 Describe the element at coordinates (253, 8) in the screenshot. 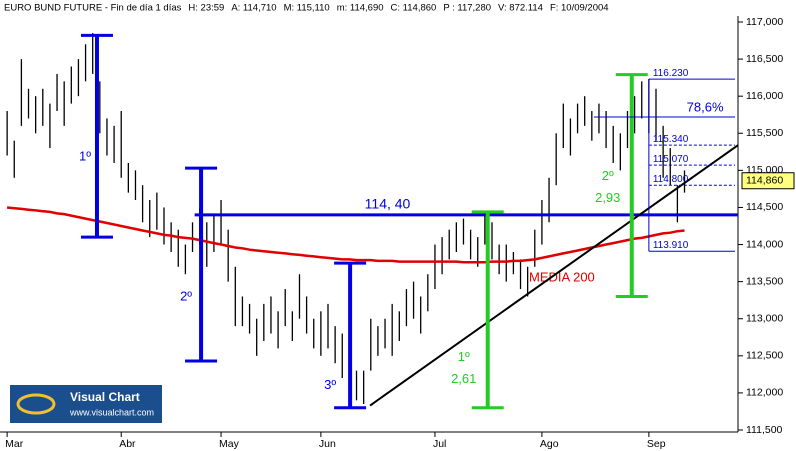

I see `header-item: A: 114,710` at that location.